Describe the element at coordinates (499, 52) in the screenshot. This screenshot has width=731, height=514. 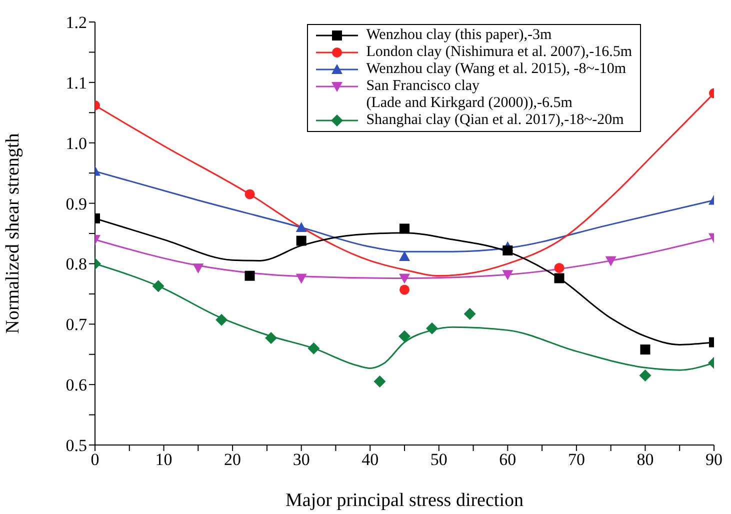
I see `legend-label: London clay (Nishimura et al. 2007),-16.5m` at that location.